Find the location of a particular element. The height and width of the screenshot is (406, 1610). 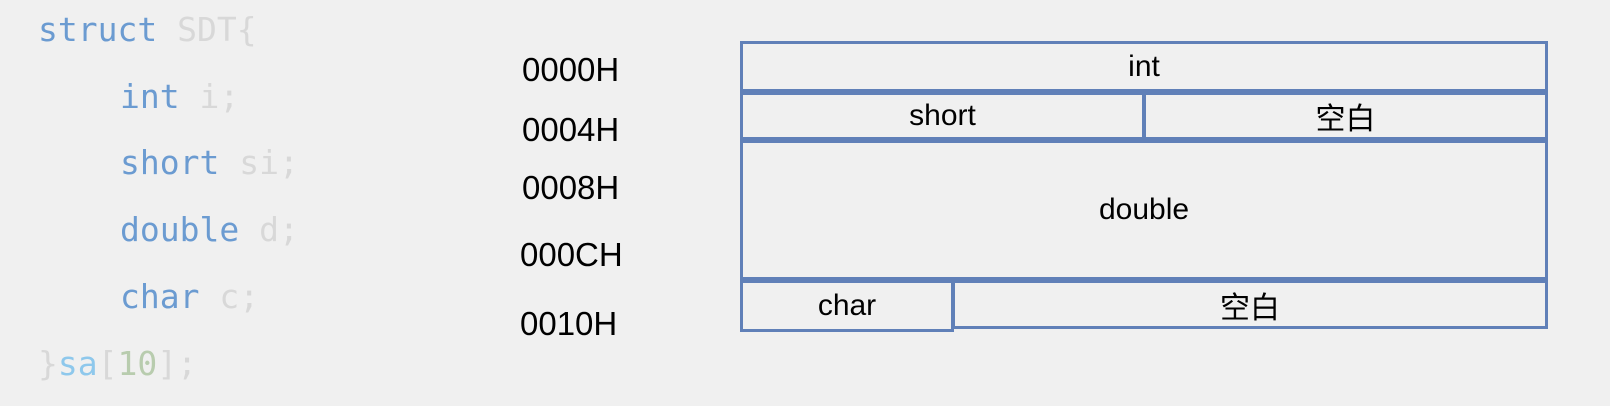

code-line-int: int i; is located at coordinates (179, 97).